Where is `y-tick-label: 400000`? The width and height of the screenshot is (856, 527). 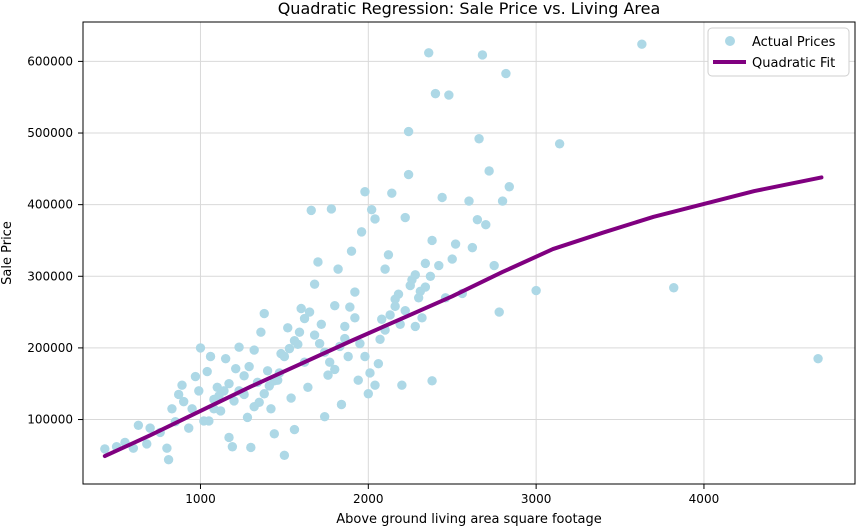
y-tick-label: 400000 is located at coordinates (50, 205).